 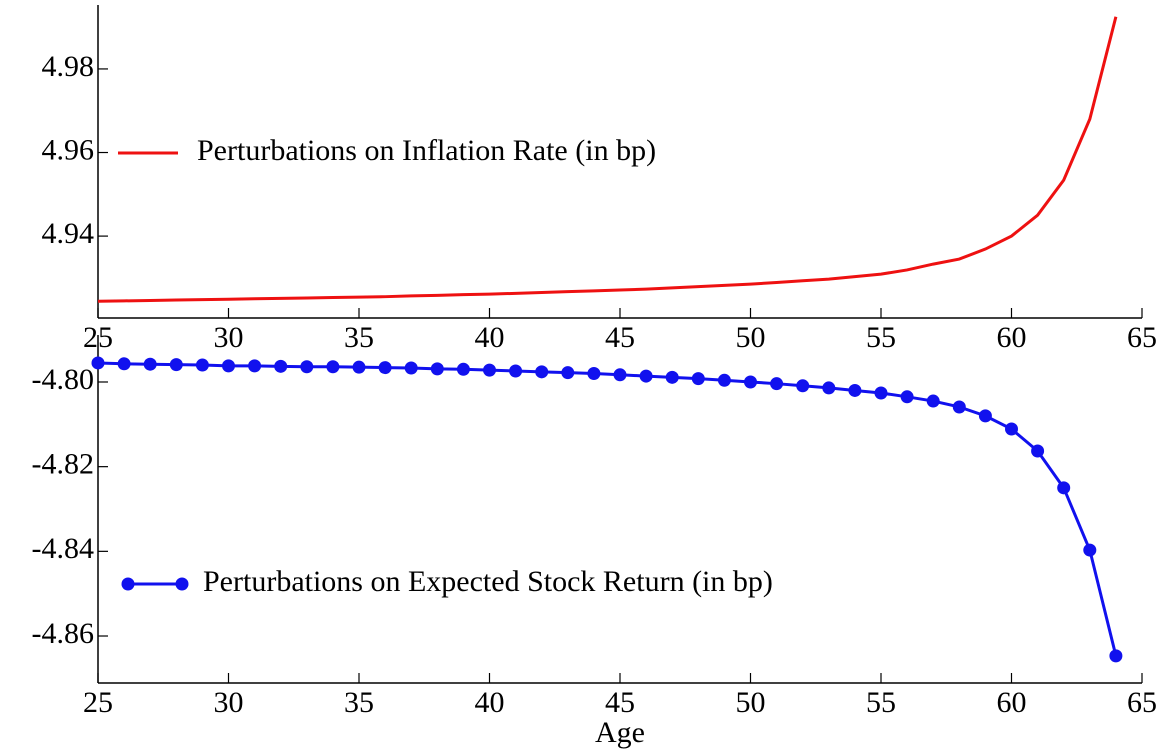 What do you see at coordinates (63, 379) in the screenshot?
I see `y-tick-label: -4.80` at bounding box center [63, 379].